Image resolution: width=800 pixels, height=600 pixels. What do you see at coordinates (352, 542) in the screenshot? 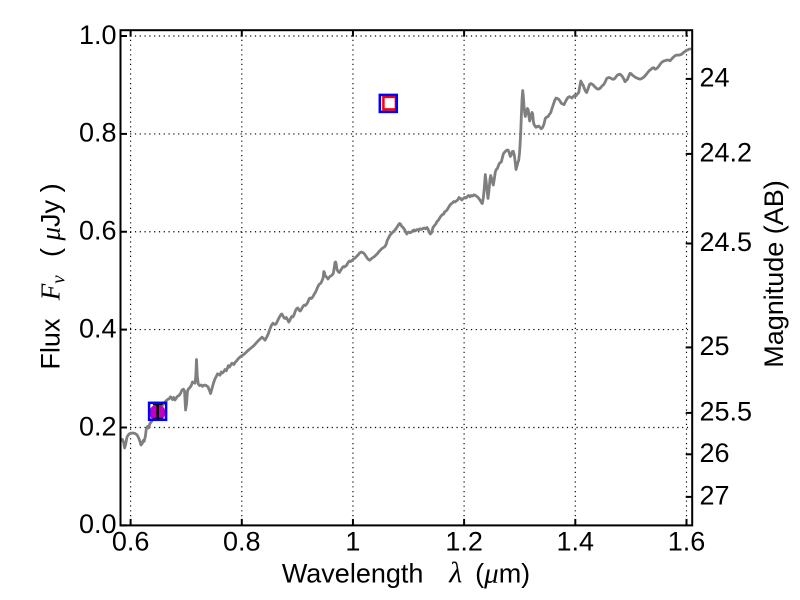
I see `svg-text: 1` at bounding box center [352, 542].